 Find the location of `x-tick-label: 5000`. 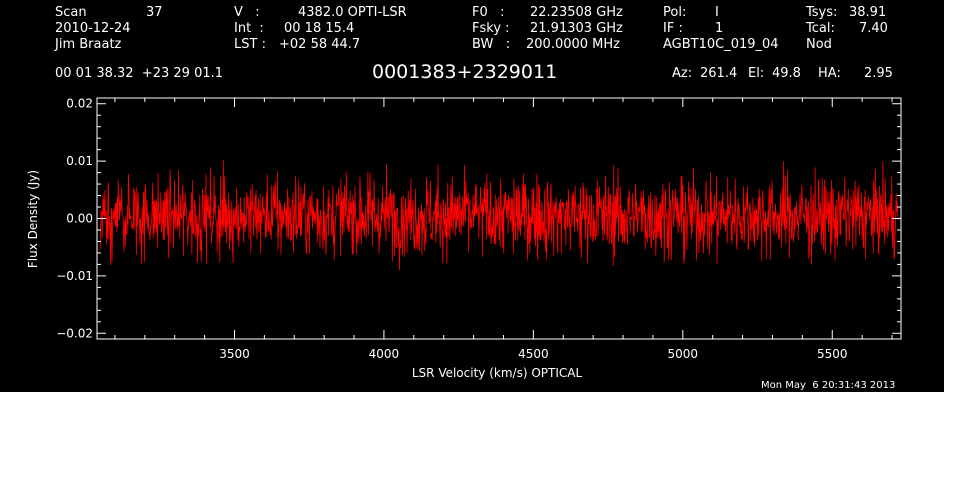

x-tick-label: 5000 is located at coordinates (683, 354).